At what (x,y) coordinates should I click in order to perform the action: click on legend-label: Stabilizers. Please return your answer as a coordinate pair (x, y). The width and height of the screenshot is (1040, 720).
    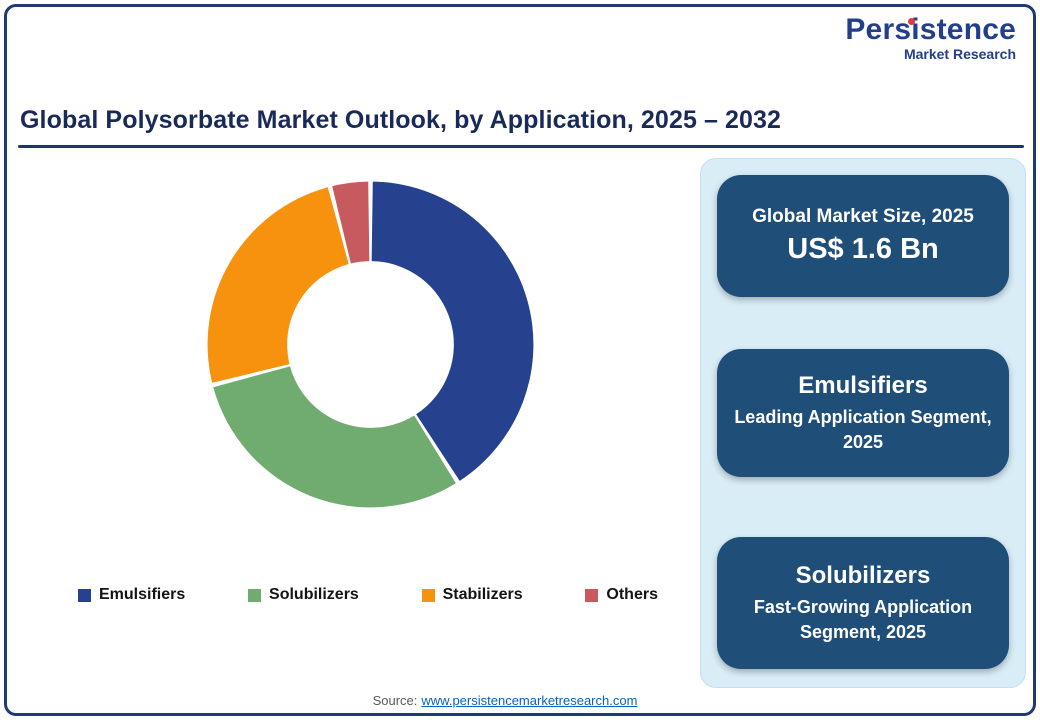
    Looking at the image, I should click on (482, 594).